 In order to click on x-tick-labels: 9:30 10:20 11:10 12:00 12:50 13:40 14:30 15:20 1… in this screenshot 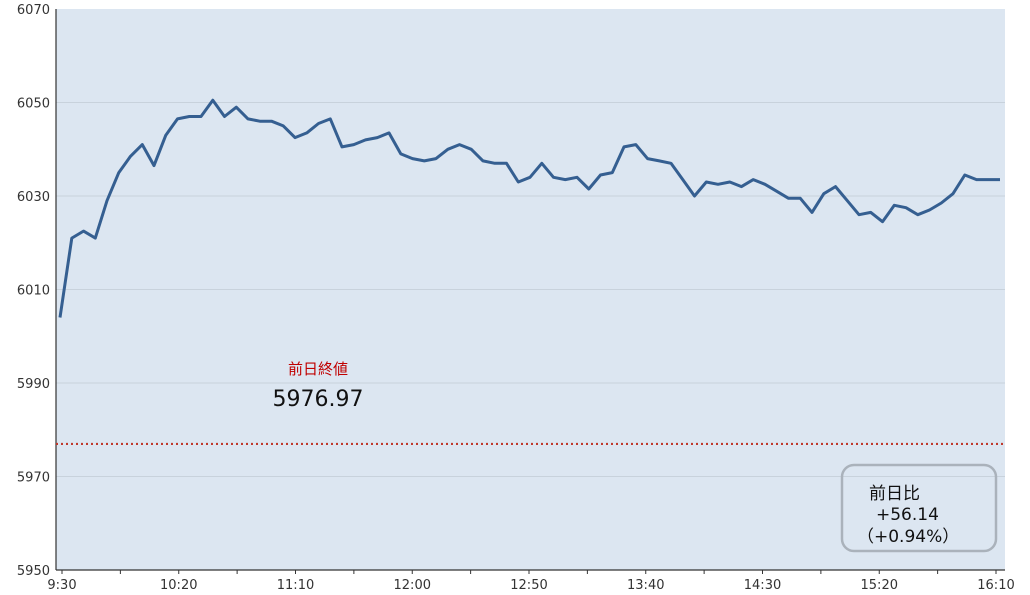, I will do `click(530, 585)`.